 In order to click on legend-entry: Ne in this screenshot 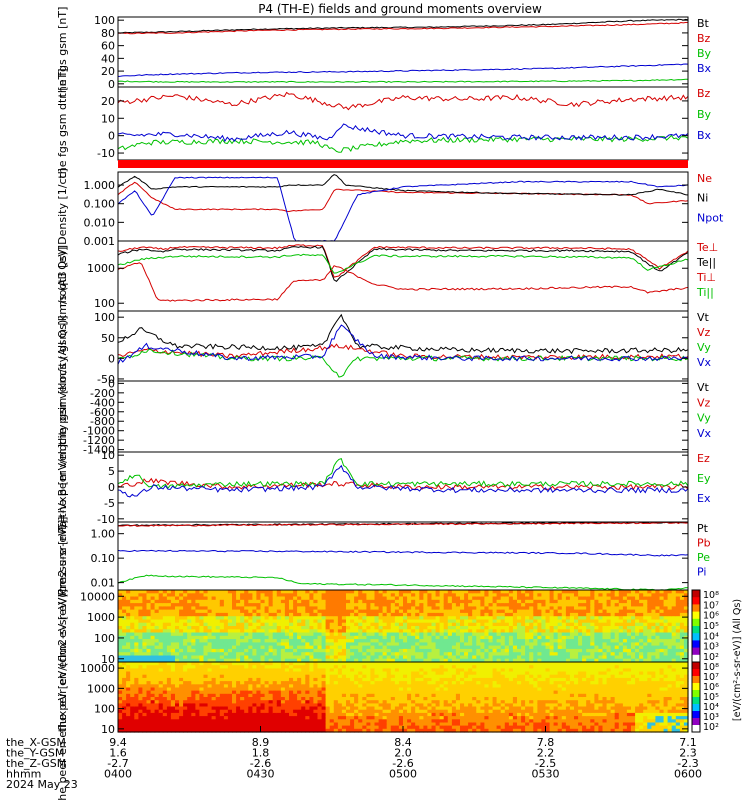, I will do `click(704, 178)`.